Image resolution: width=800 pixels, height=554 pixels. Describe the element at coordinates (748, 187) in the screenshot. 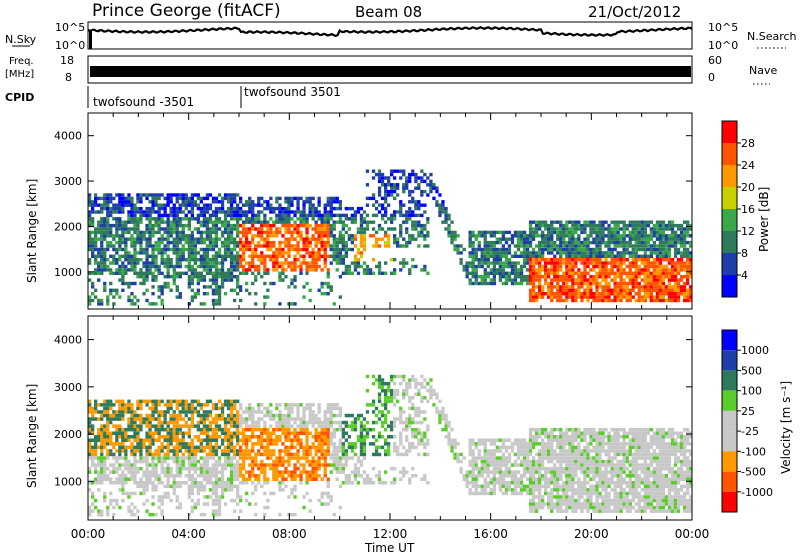

I see `colorbar-tick-label: 20` at that location.